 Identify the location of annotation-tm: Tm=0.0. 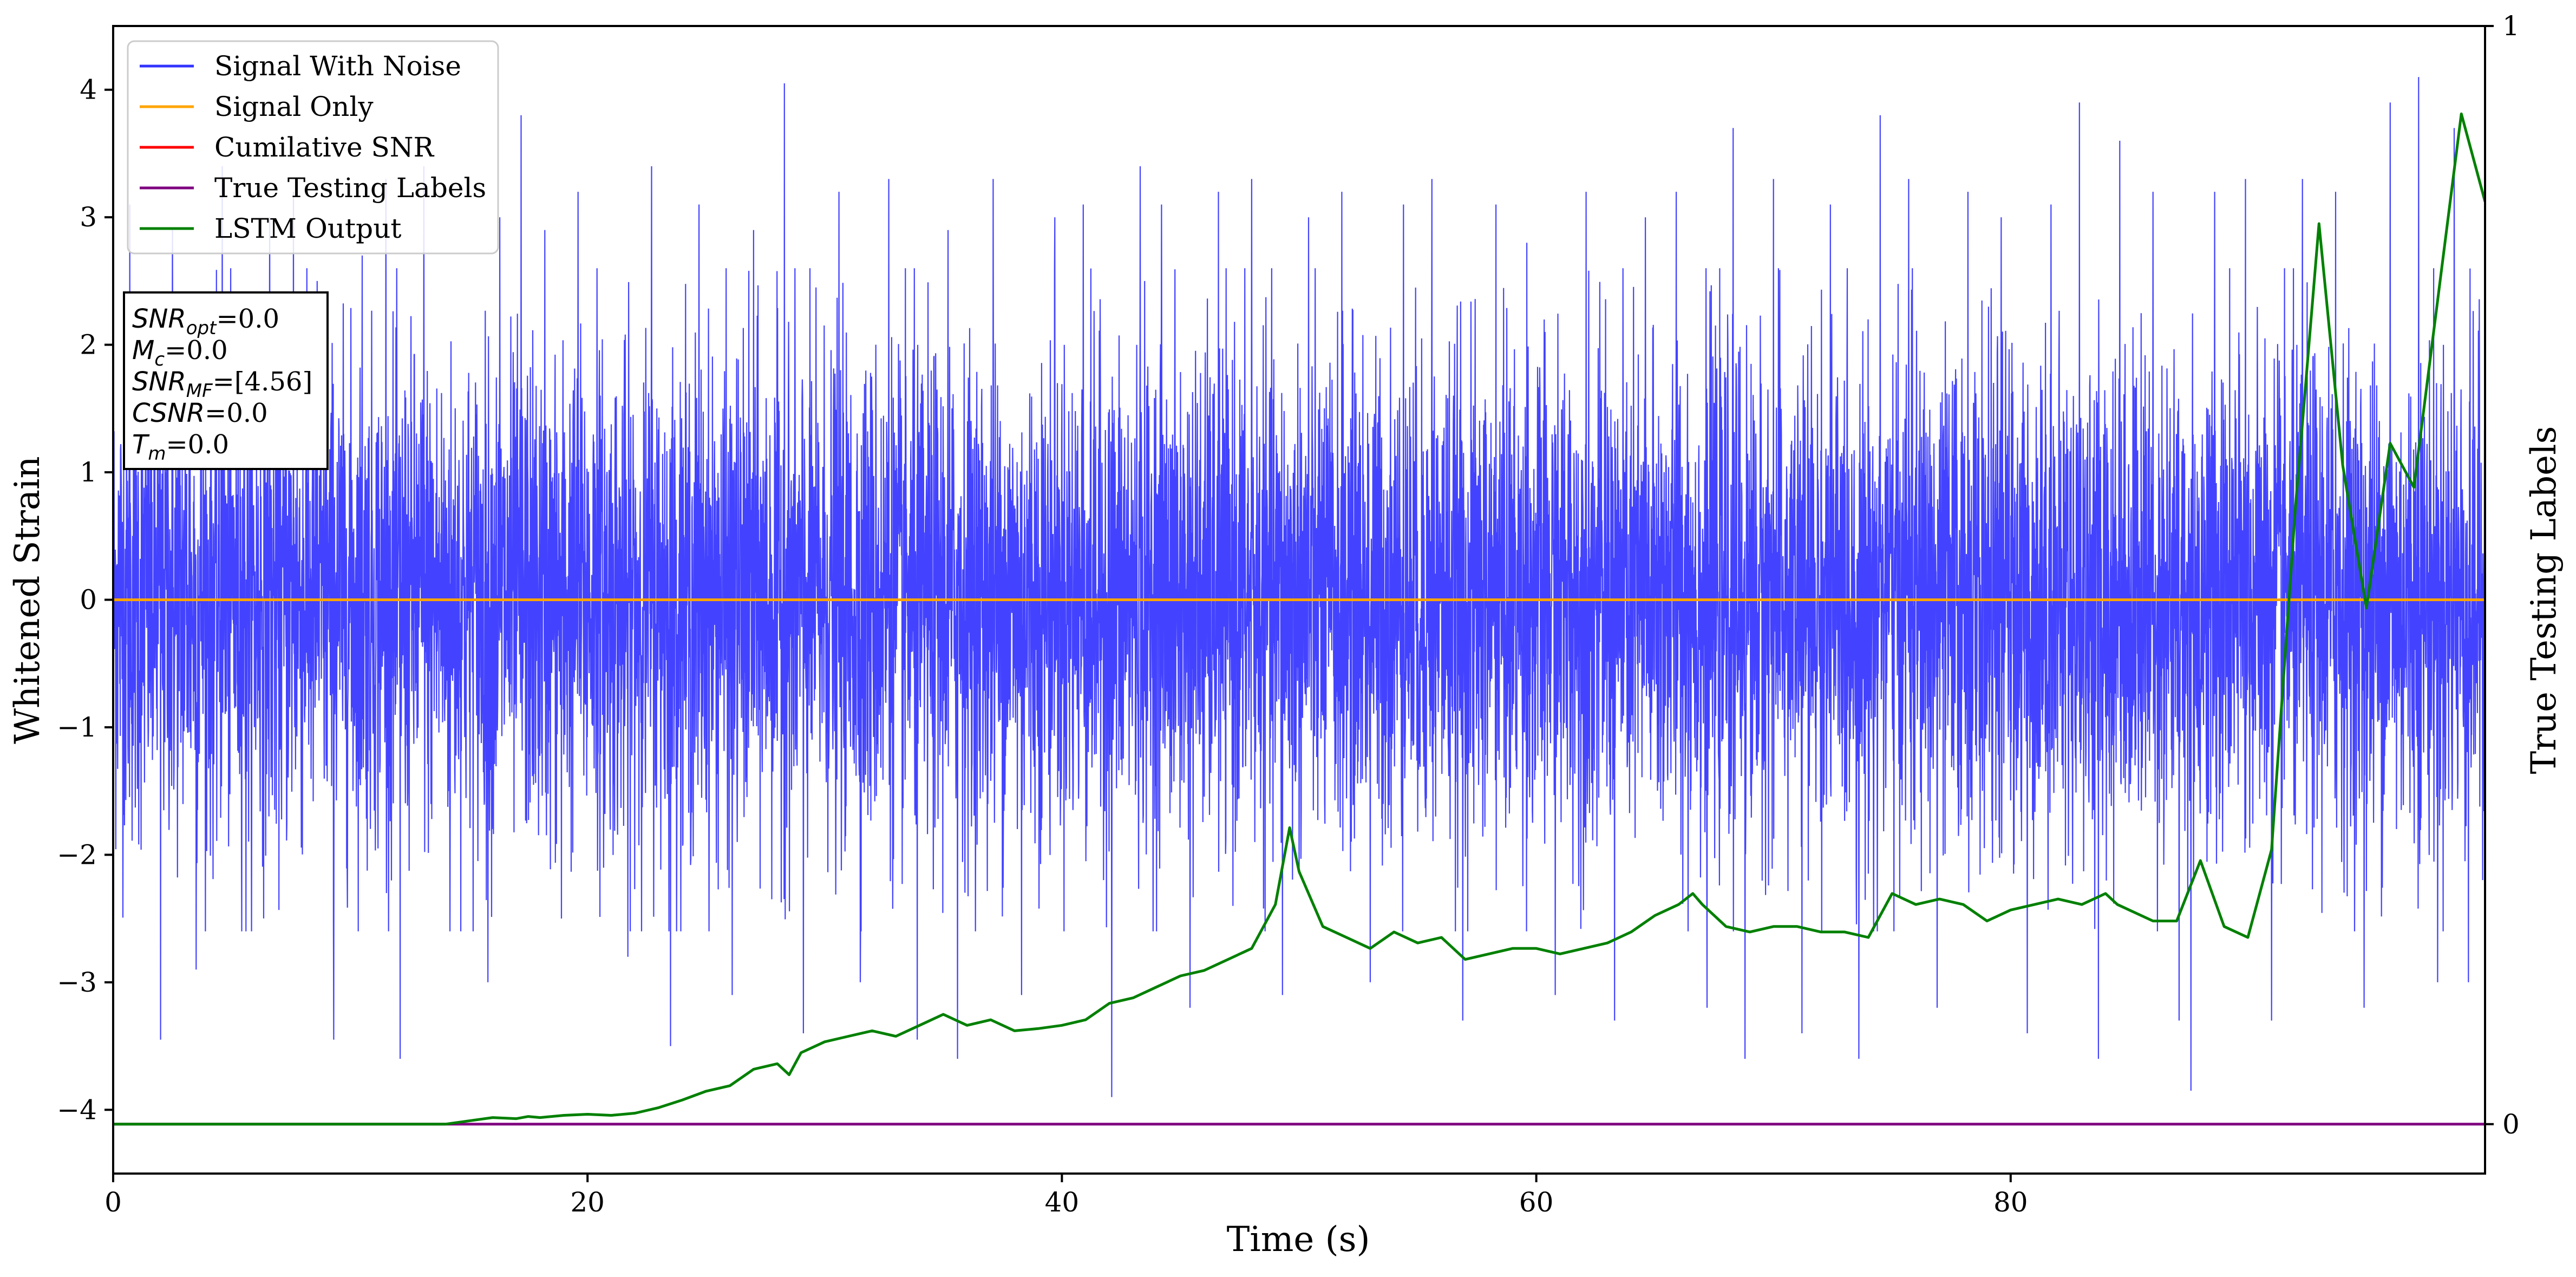
(180, 447).